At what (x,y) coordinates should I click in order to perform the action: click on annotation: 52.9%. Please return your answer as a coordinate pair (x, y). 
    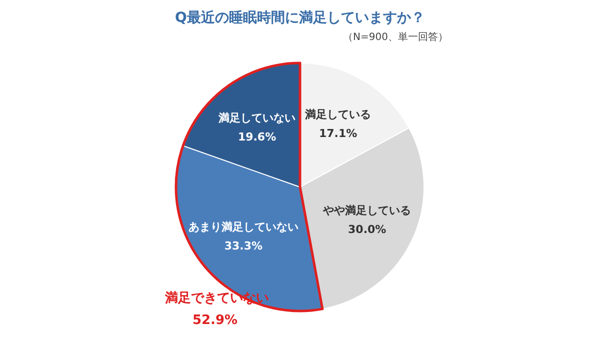
    Looking at the image, I should click on (215, 320).